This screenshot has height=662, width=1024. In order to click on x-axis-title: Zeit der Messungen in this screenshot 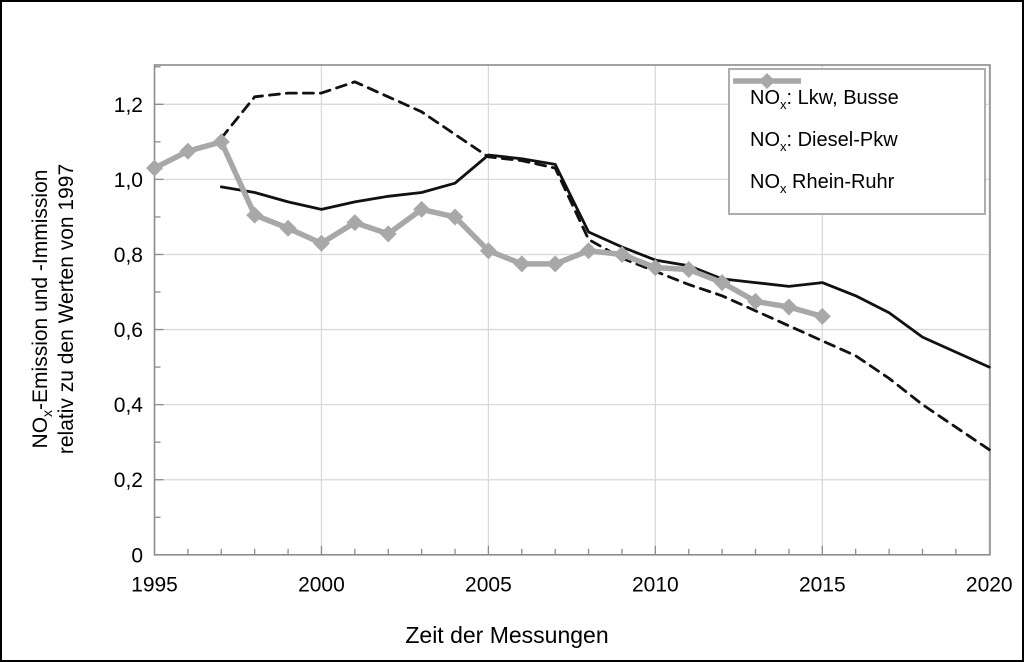, I will do `click(506, 635)`.